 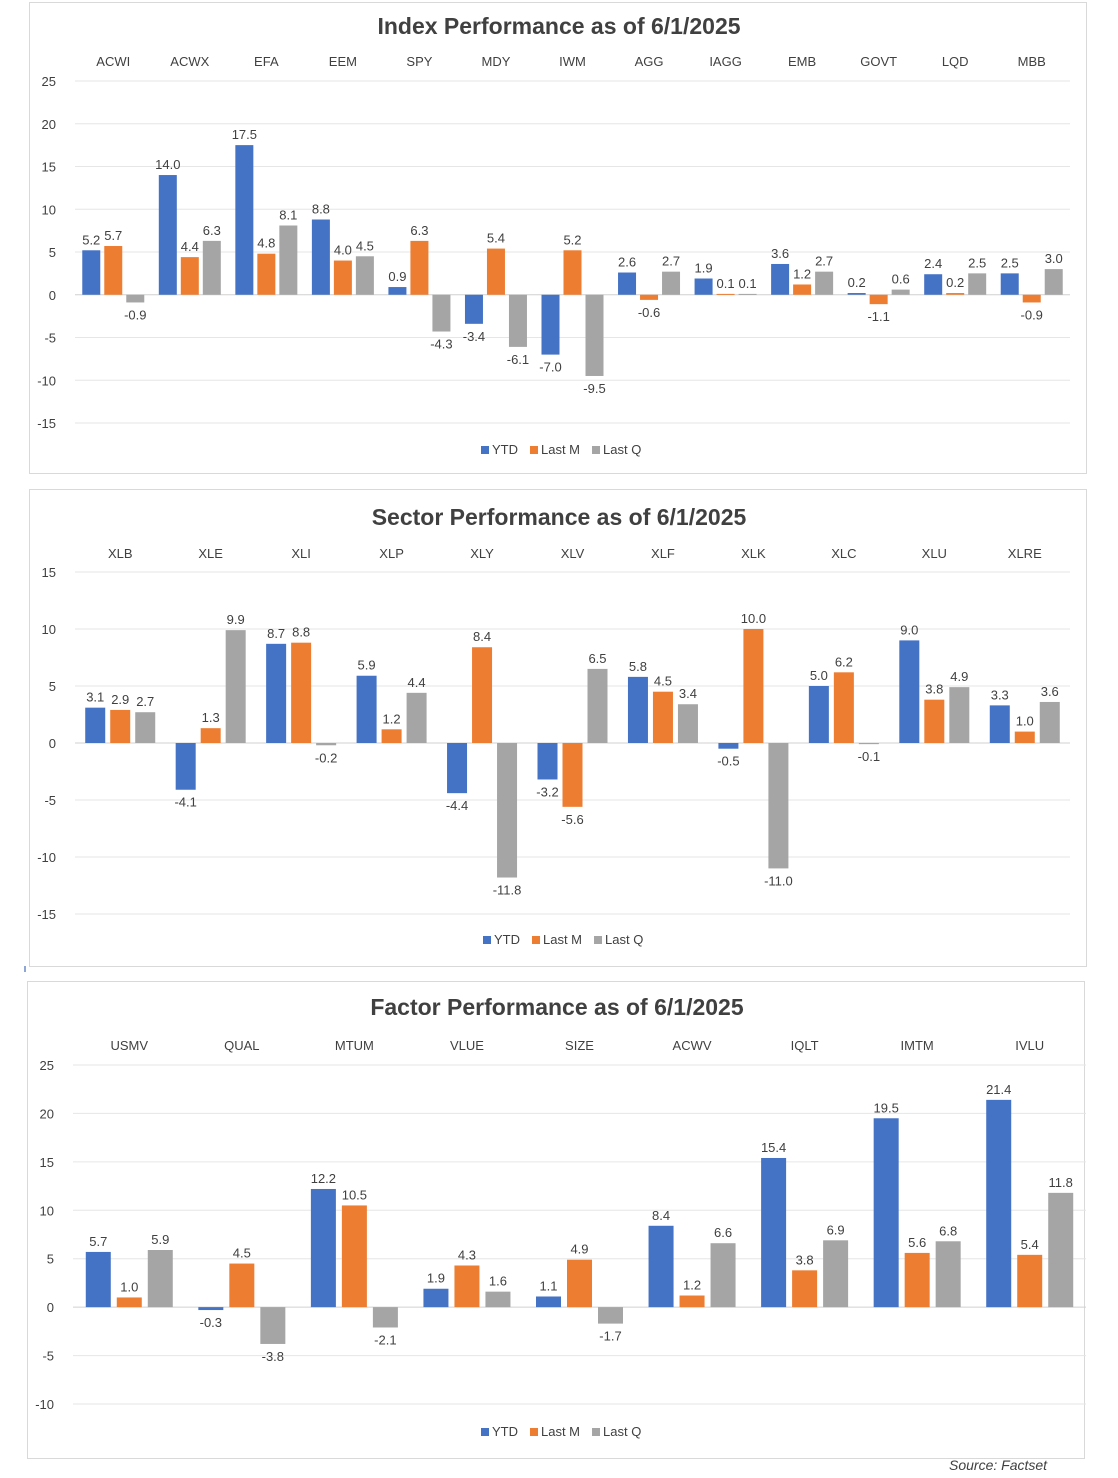 What do you see at coordinates (135, 314) in the screenshot?
I see `data-label: -0.9` at bounding box center [135, 314].